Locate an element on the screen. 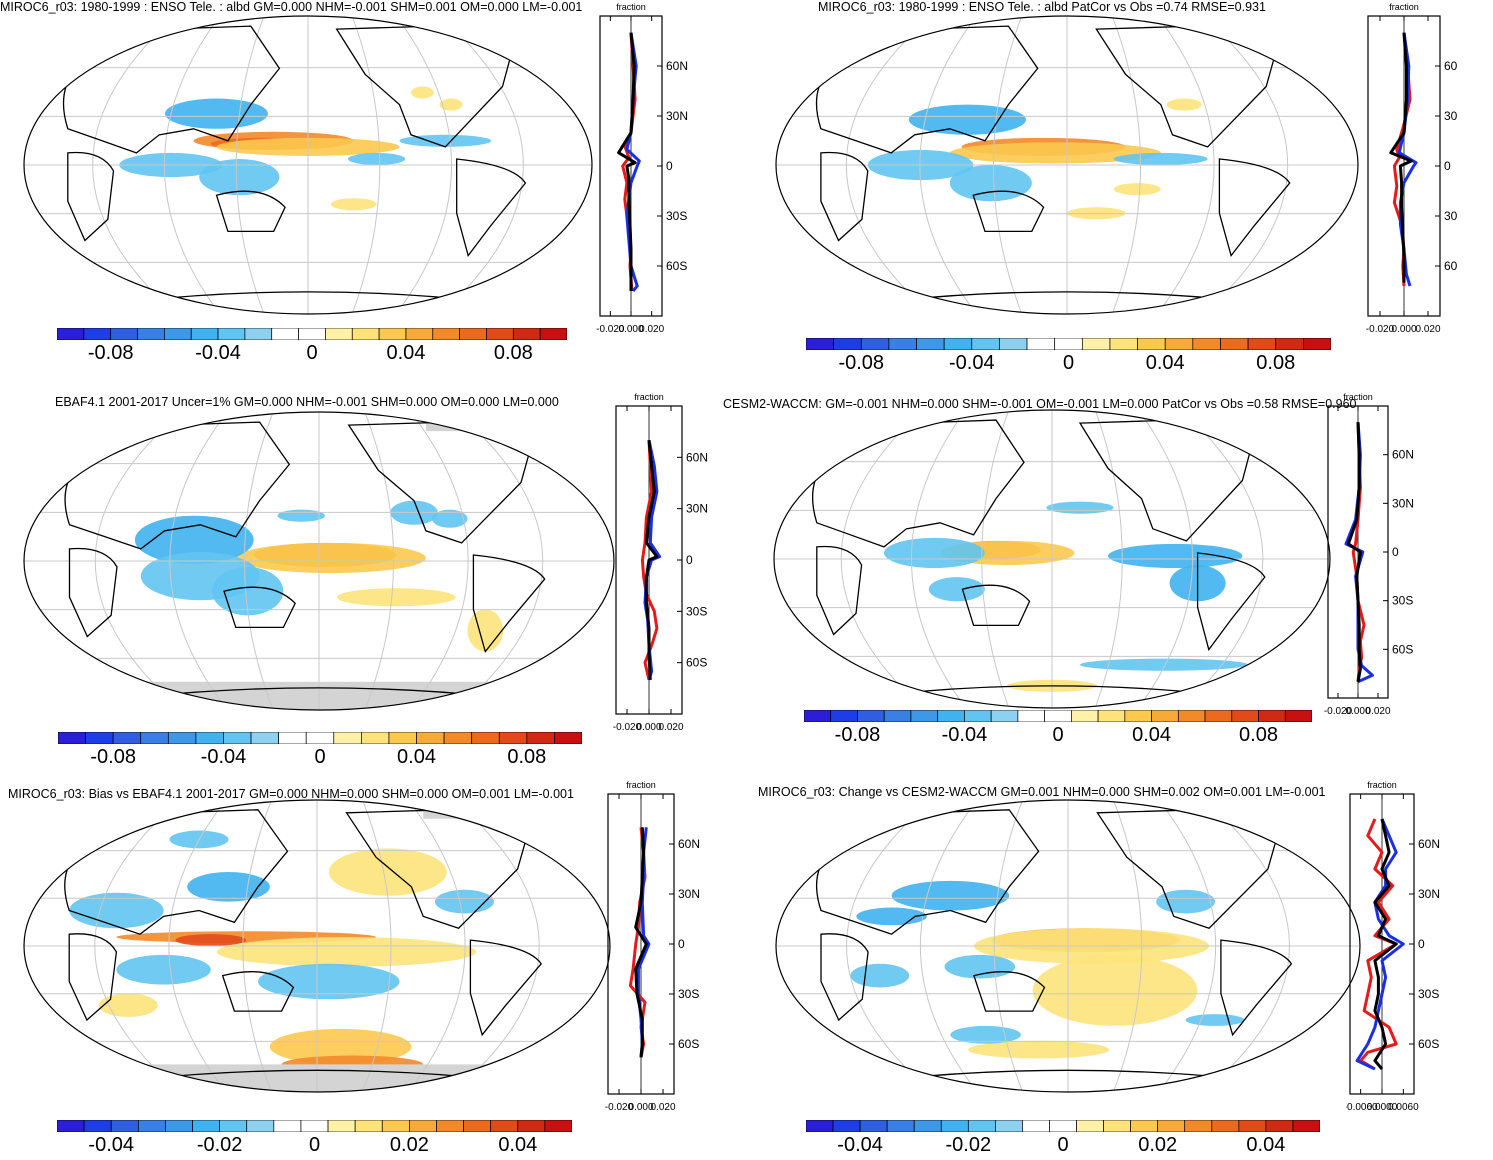 This screenshot has height=1160, width=1493. zonal-lat-label: 60 is located at coordinates (1451, 66).